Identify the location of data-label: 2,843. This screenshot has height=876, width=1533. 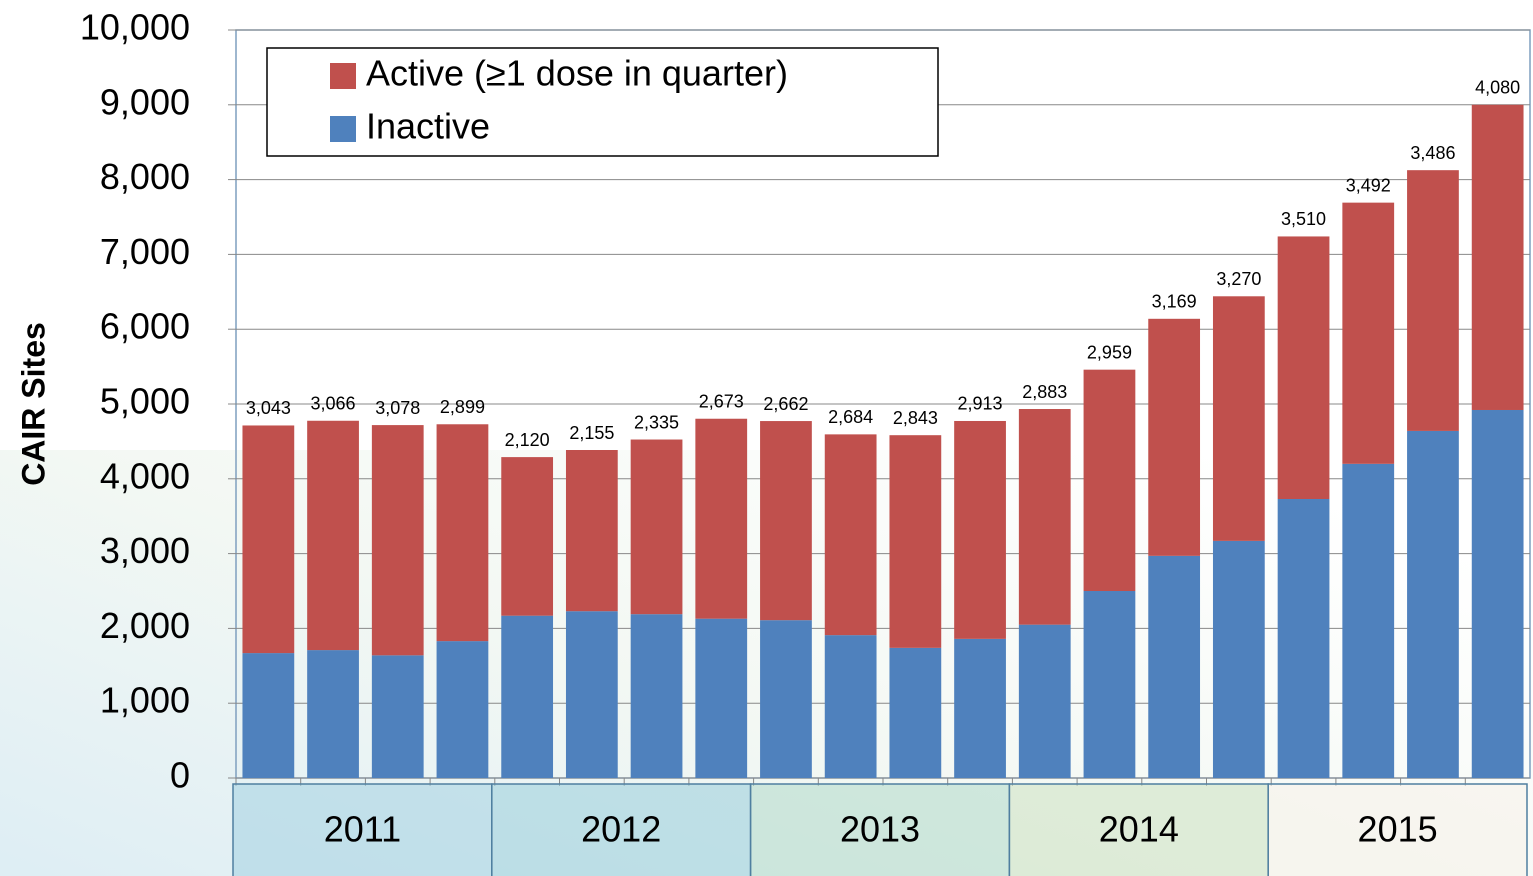
(915, 418).